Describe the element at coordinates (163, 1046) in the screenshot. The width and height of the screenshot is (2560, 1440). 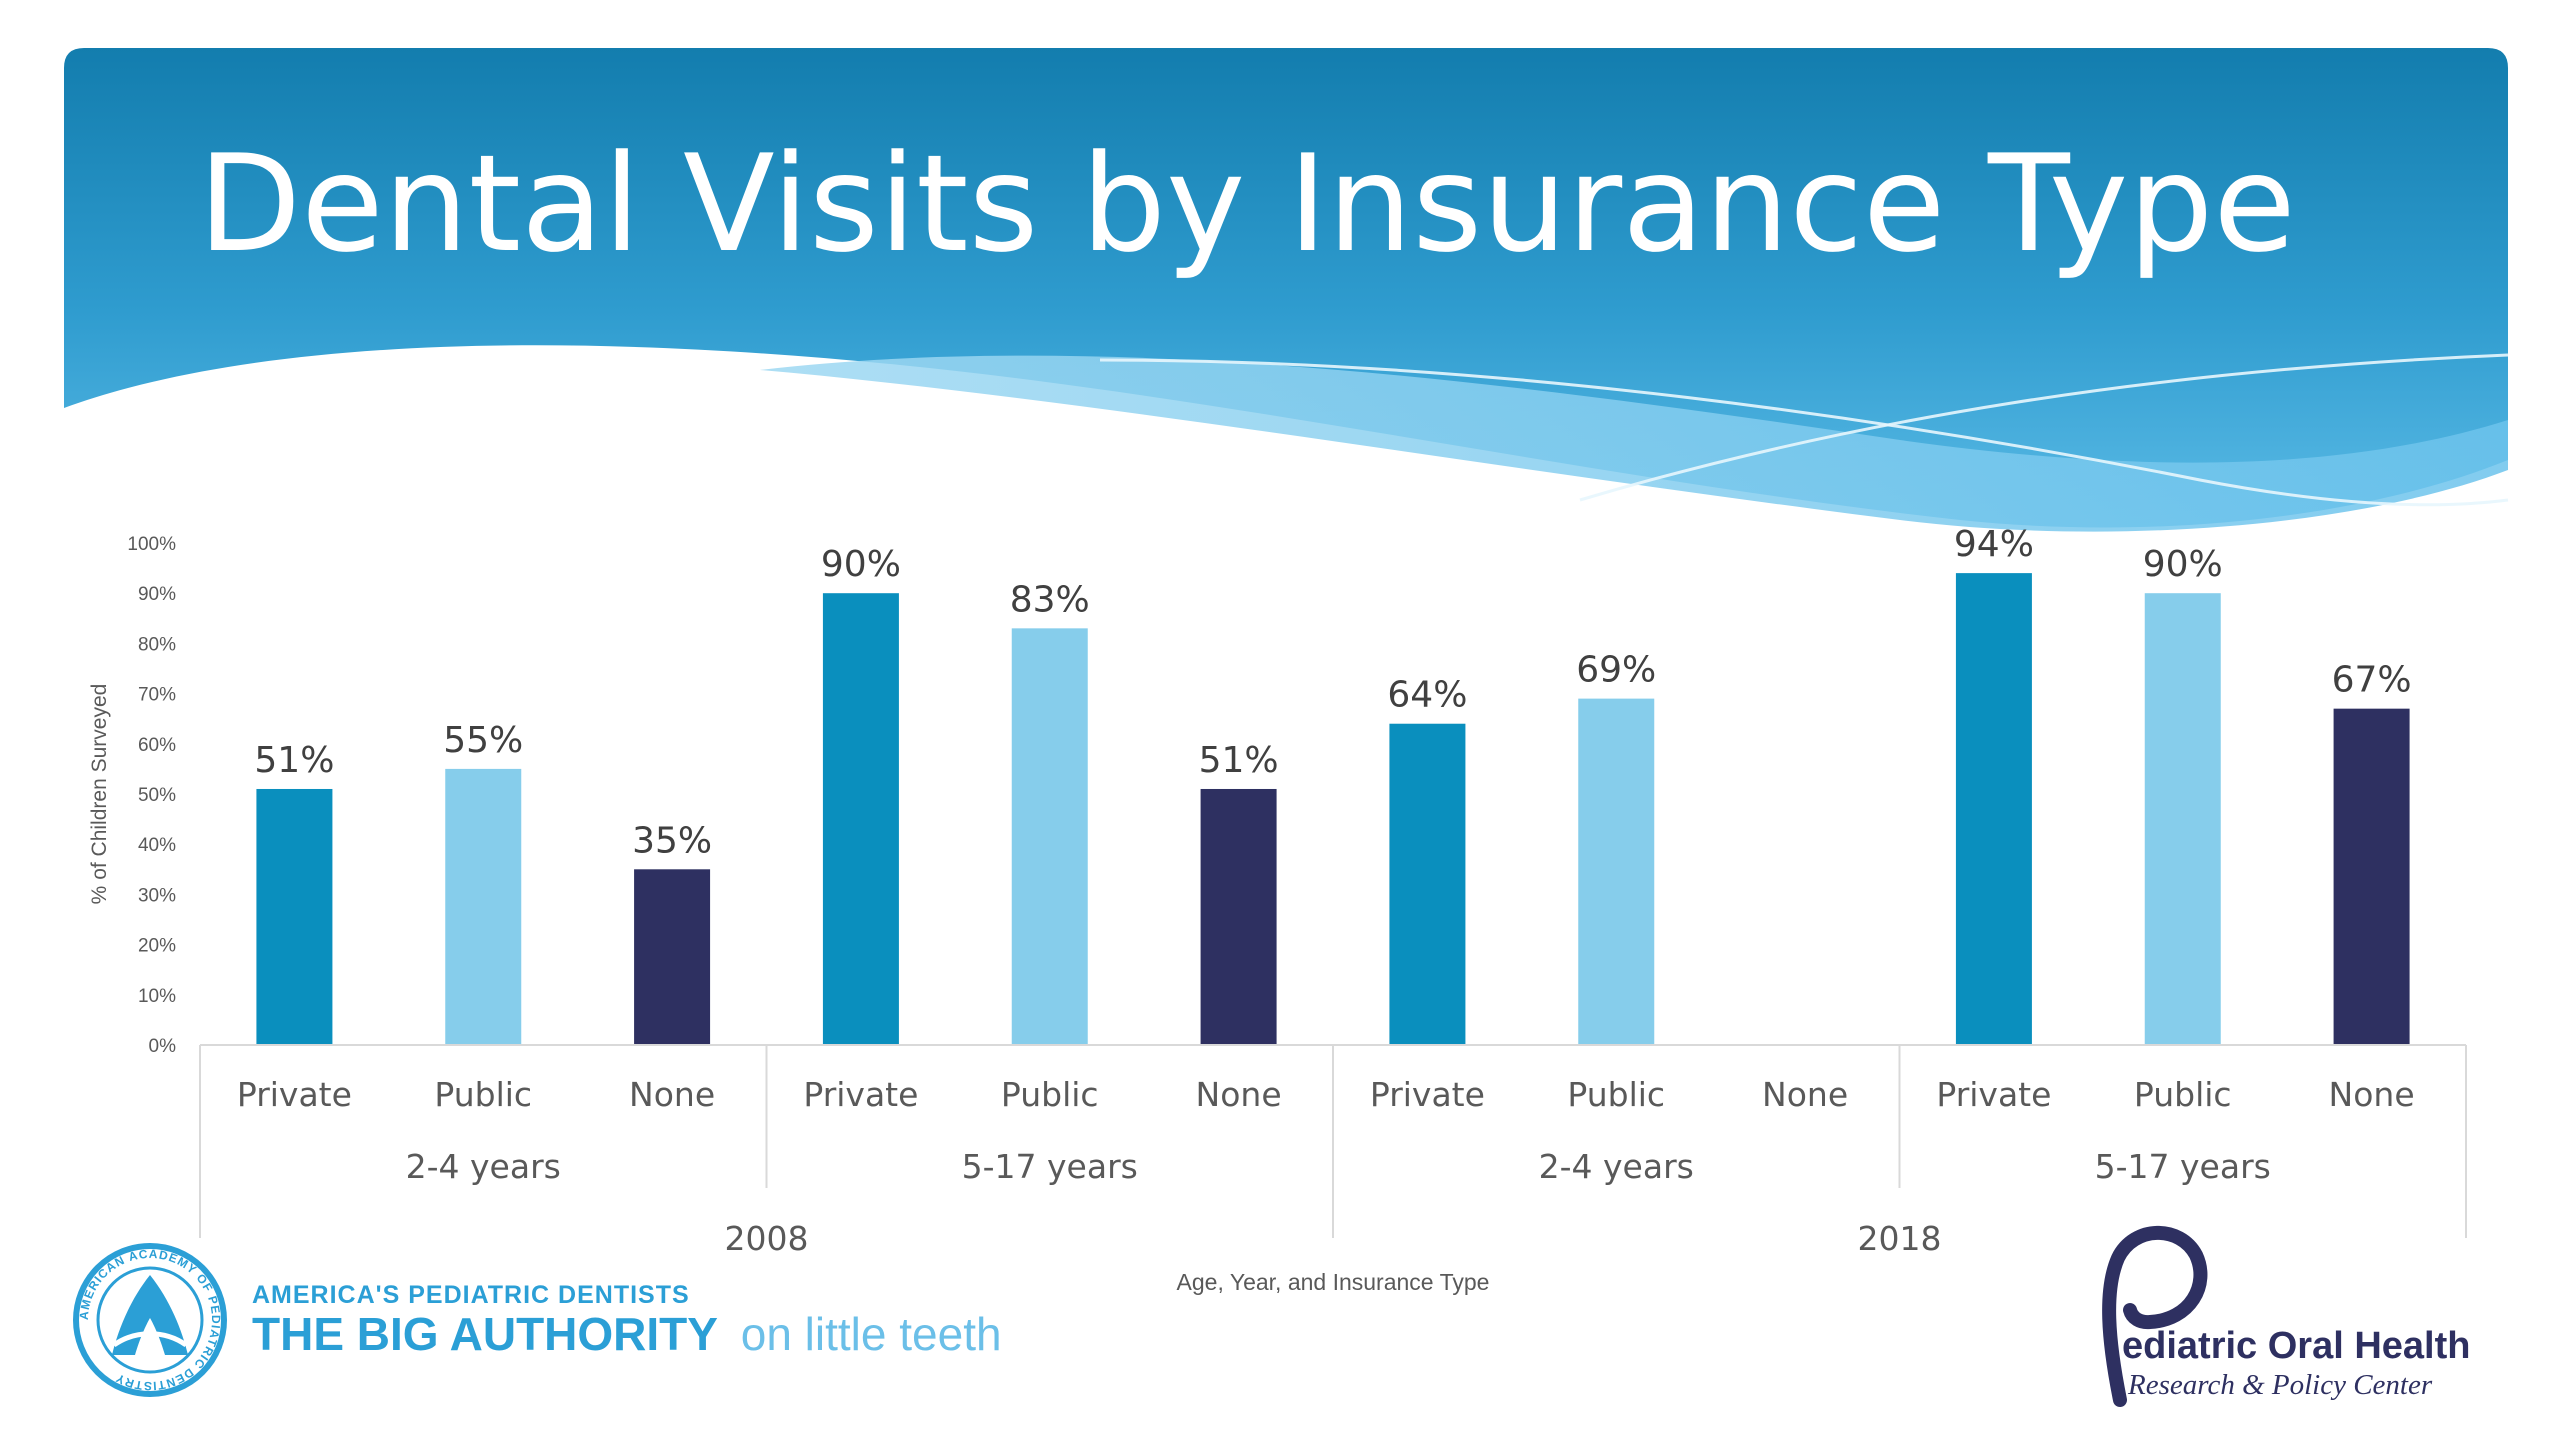
I see `y-tick-label: 0%` at that location.